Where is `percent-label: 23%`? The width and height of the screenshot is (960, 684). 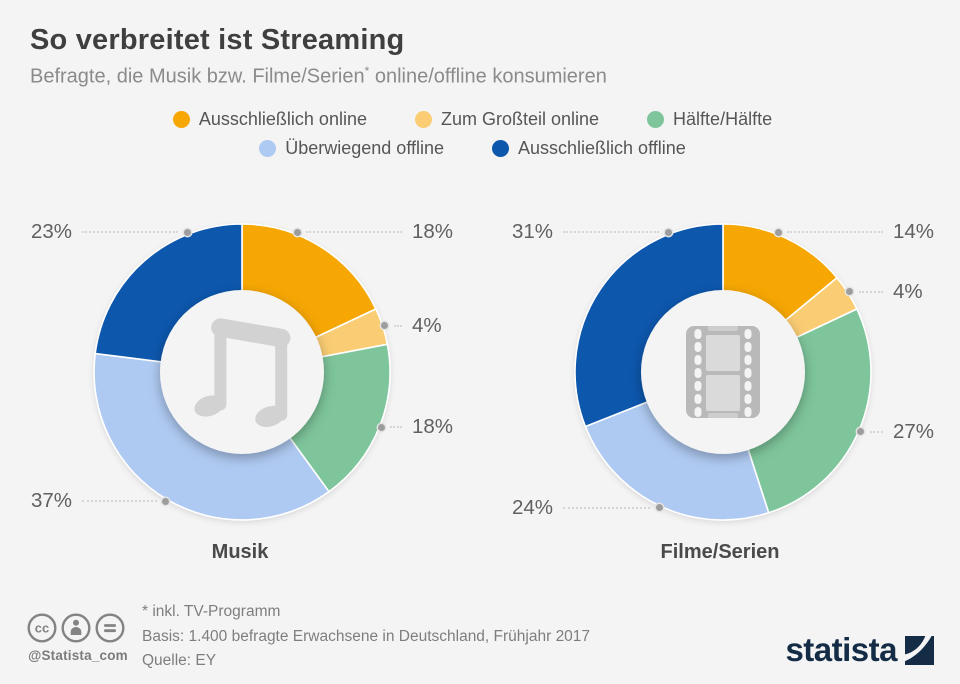
percent-label: 23% is located at coordinates (51, 232).